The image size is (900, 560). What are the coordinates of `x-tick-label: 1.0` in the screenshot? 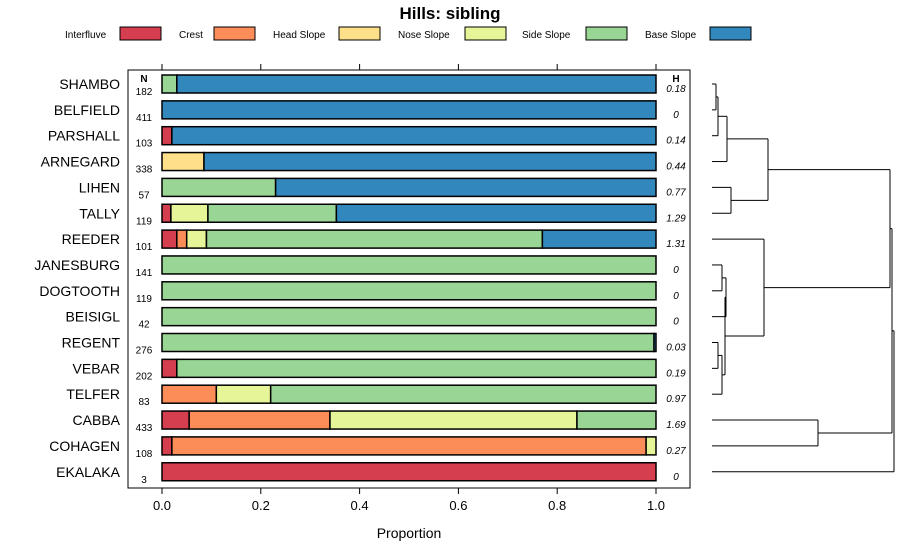 It's located at (656, 505).